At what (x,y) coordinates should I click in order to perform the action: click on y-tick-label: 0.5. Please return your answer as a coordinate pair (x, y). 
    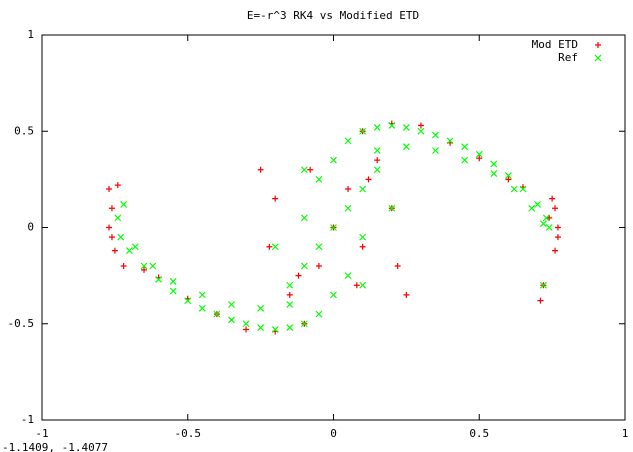
    Looking at the image, I should click on (24, 130).